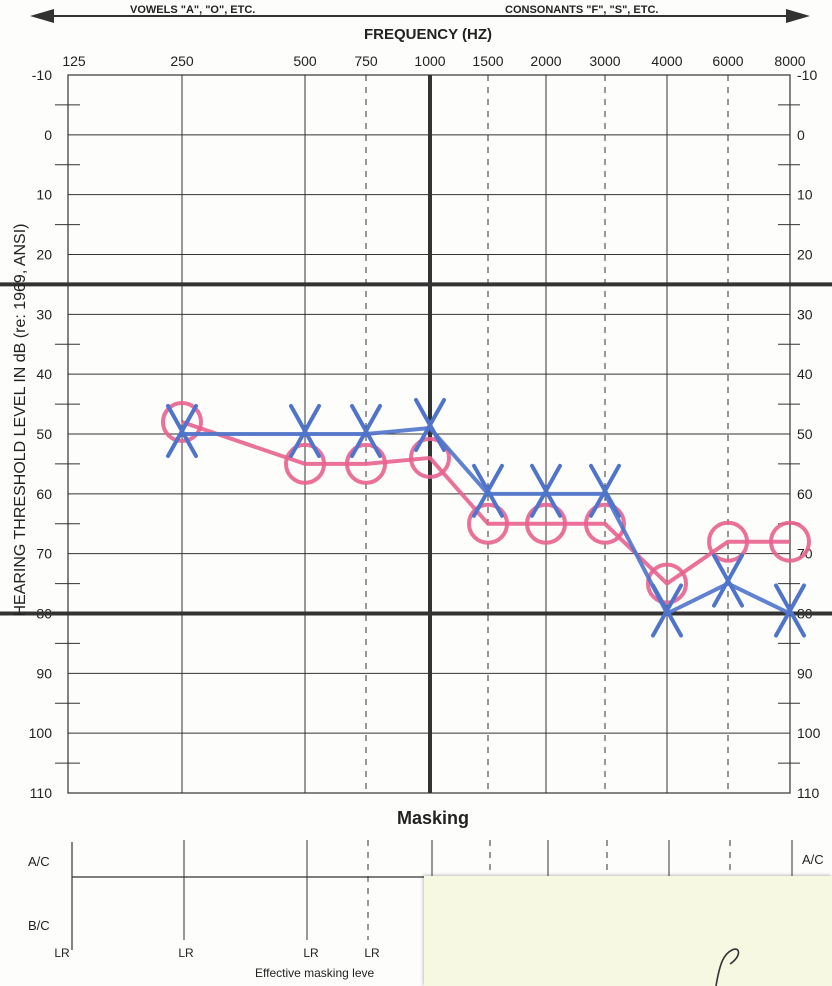 Image resolution: width=832 pixels, height=986 pixels. What do you see at coordinates (44, 673) in the screenshot?
I see `y-tick-label-left: 90` at bounding box center [44, 673].